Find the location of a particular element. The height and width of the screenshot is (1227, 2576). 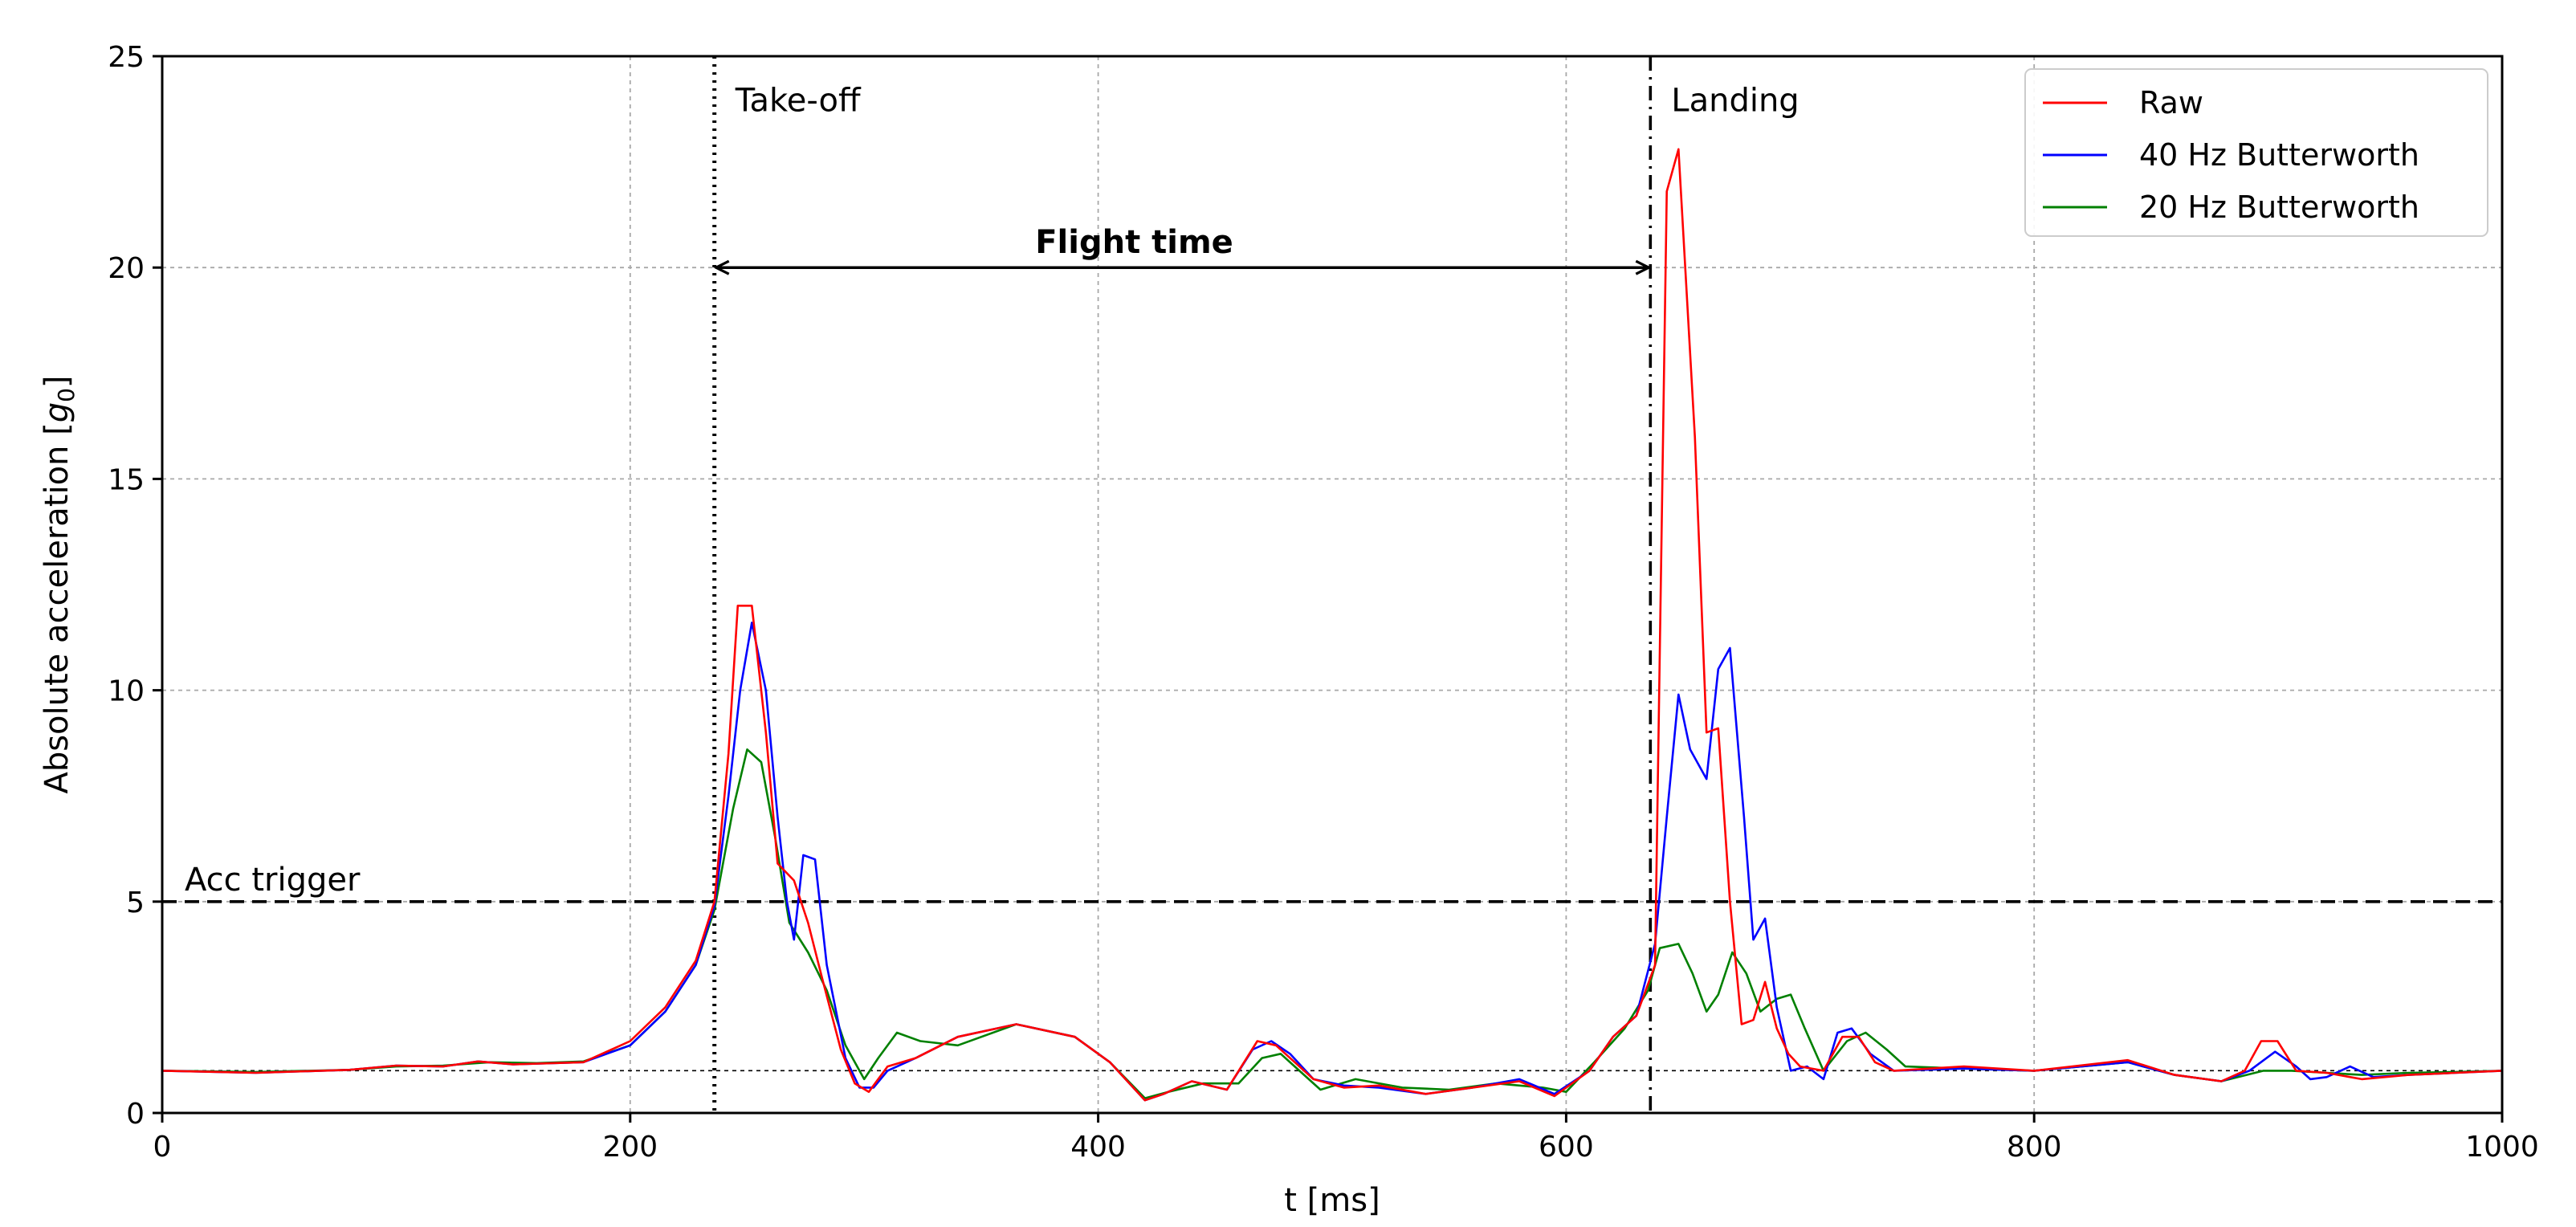

x-tick-label: 400 is located at coordinates (1098, 1147).